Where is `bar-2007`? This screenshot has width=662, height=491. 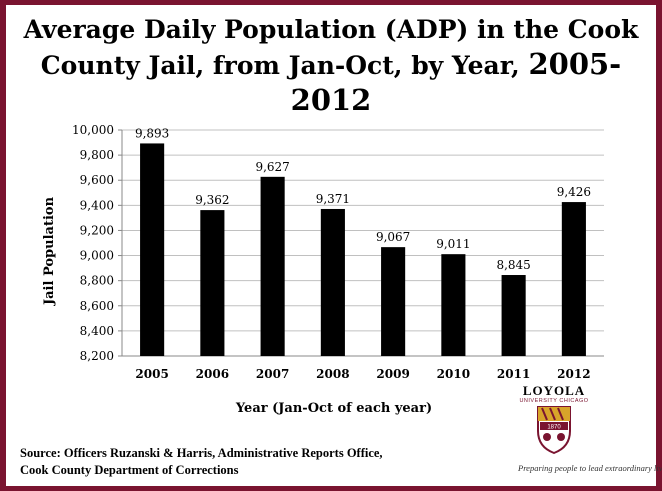 bar-2007 is located at coordinates (272, 266).